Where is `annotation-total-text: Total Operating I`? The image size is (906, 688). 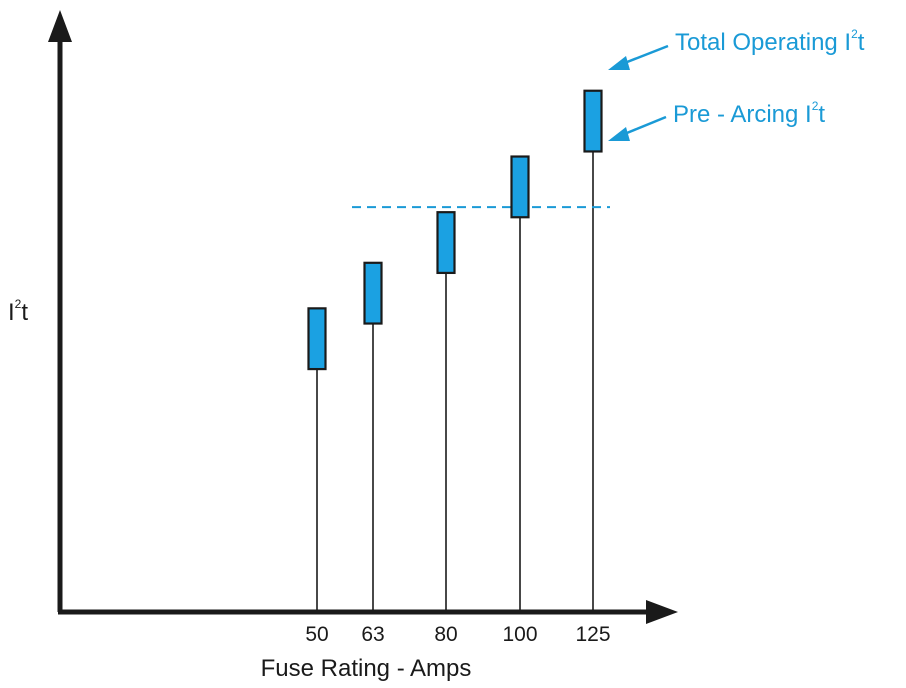
annotation-total-text: Total Operating I is located at coordinates (763, 42).